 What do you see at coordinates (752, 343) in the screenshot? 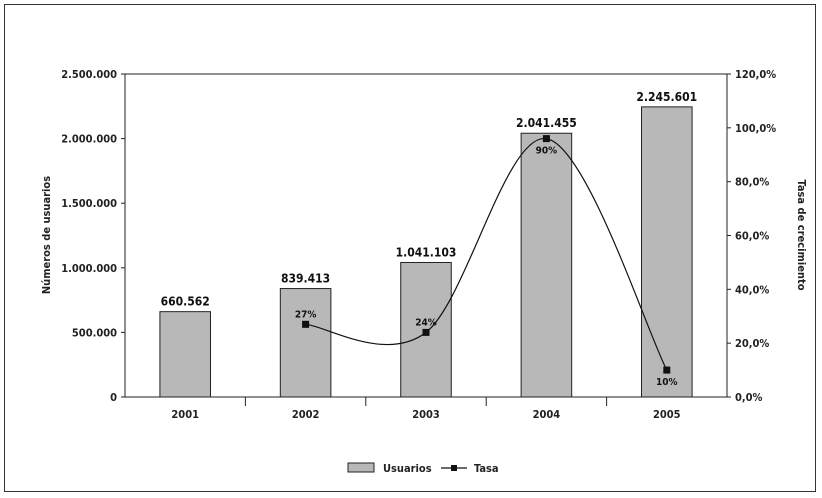
I see `y2-tick-label: 20,0%` at bounding box center [752, 343].